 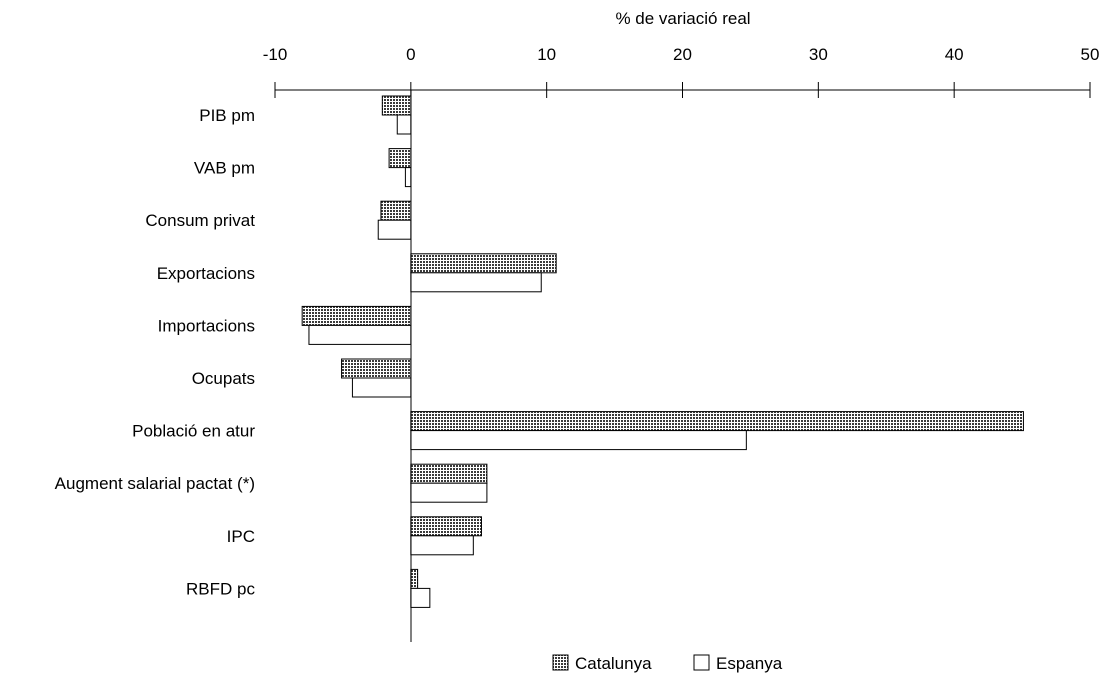 I want to click on x-tick-label: 20, so click(x=682, y=54).